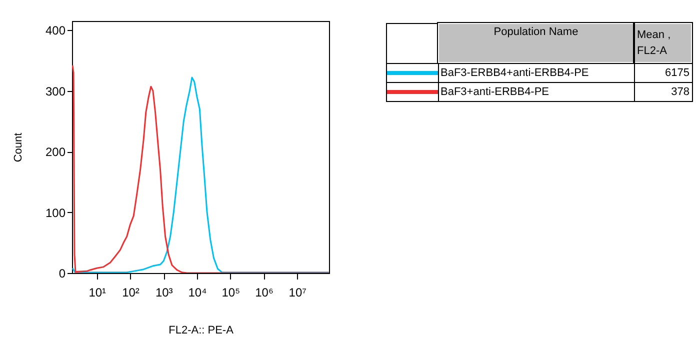 The image size is (700, 349). Describe the element at coordinates (201, 330) in the screenshot. I see `x-axis-title: FL2-A:: PE-A` at that location.